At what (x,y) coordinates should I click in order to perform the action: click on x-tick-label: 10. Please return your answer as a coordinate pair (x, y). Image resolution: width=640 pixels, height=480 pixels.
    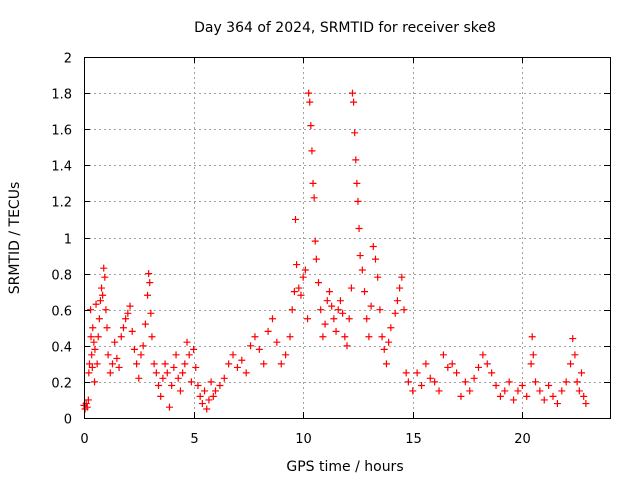
    Looking at the image, I should click on (303, 439).